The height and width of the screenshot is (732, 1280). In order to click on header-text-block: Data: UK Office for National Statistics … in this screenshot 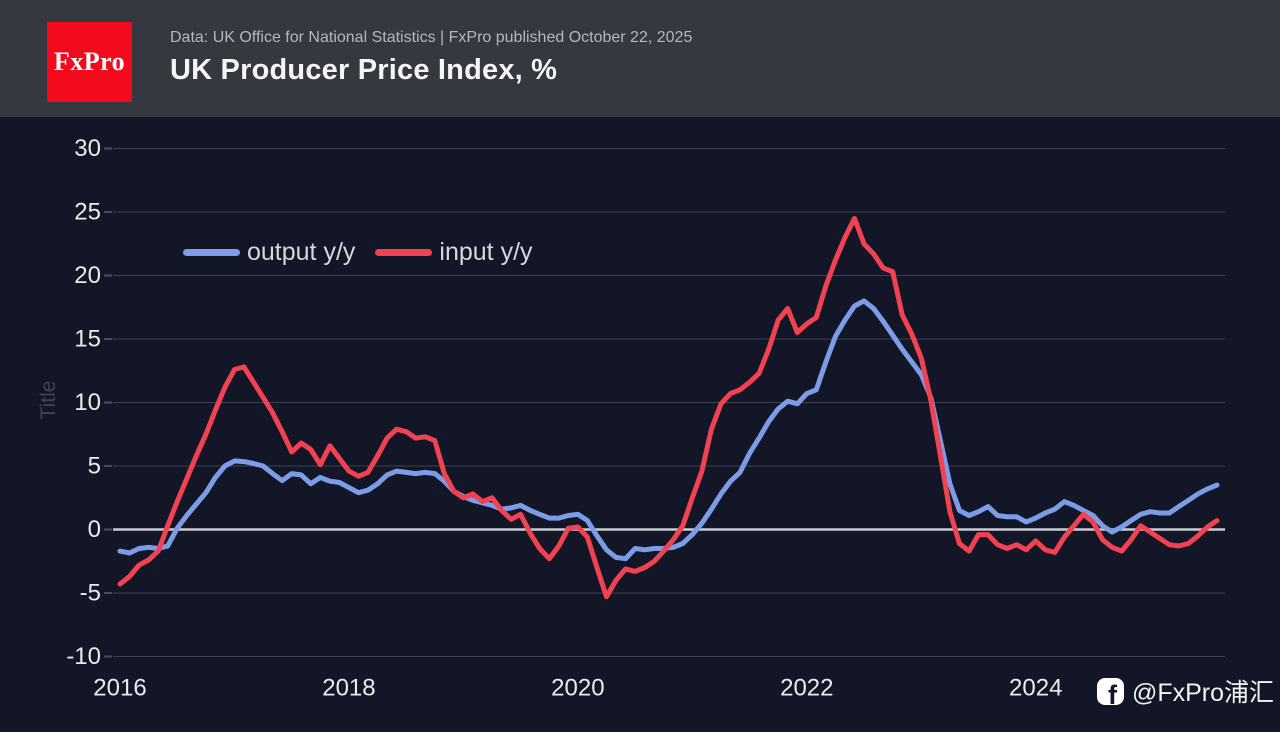, I will do `click(431, 58)`.